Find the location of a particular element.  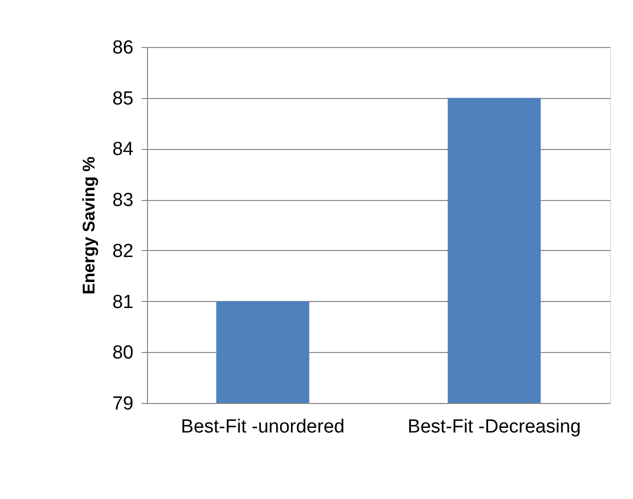

y-tick-label: 85 is located at coordinates (123, 99).